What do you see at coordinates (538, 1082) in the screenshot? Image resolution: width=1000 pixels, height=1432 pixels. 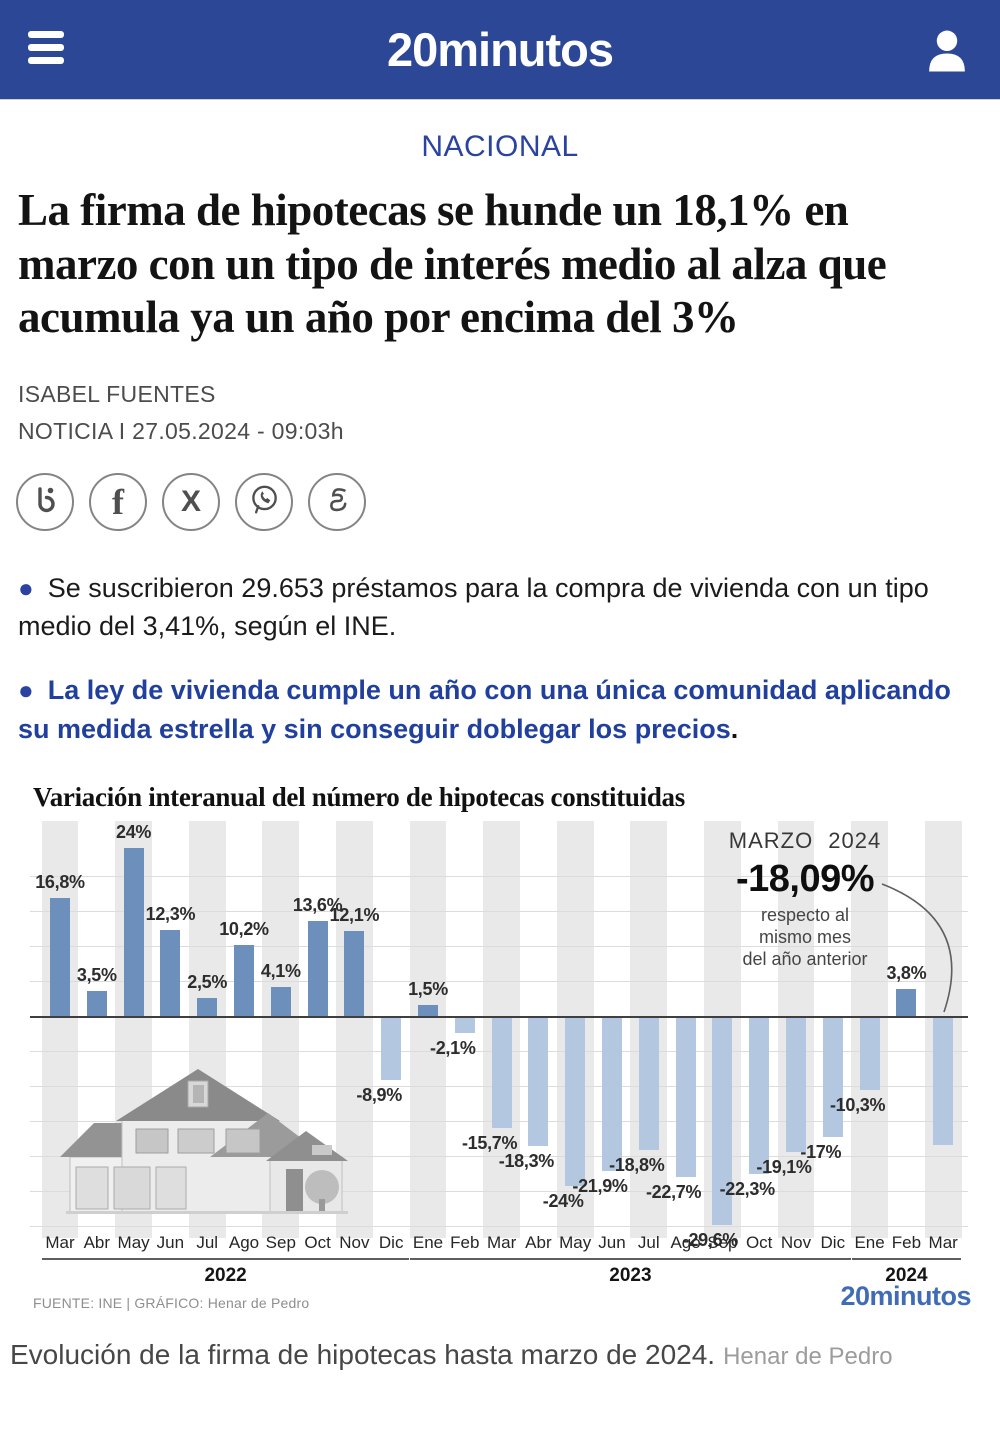 I see `bar-abr-2023` at bounding box center [538, 1082].